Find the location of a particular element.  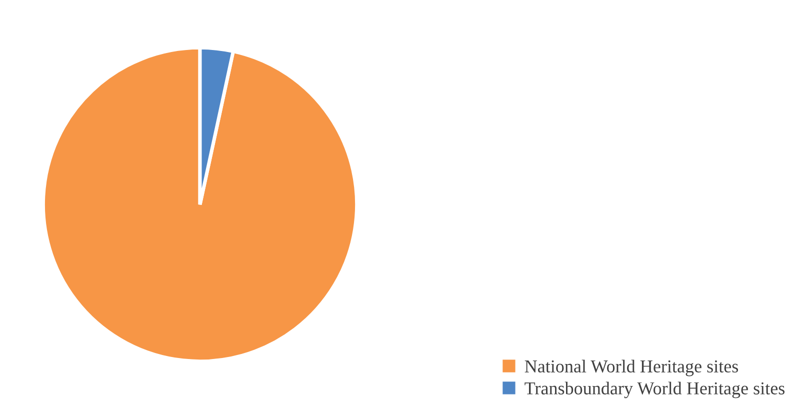

legend-label: National World Heritage sites is located at coordinates (631, 368).